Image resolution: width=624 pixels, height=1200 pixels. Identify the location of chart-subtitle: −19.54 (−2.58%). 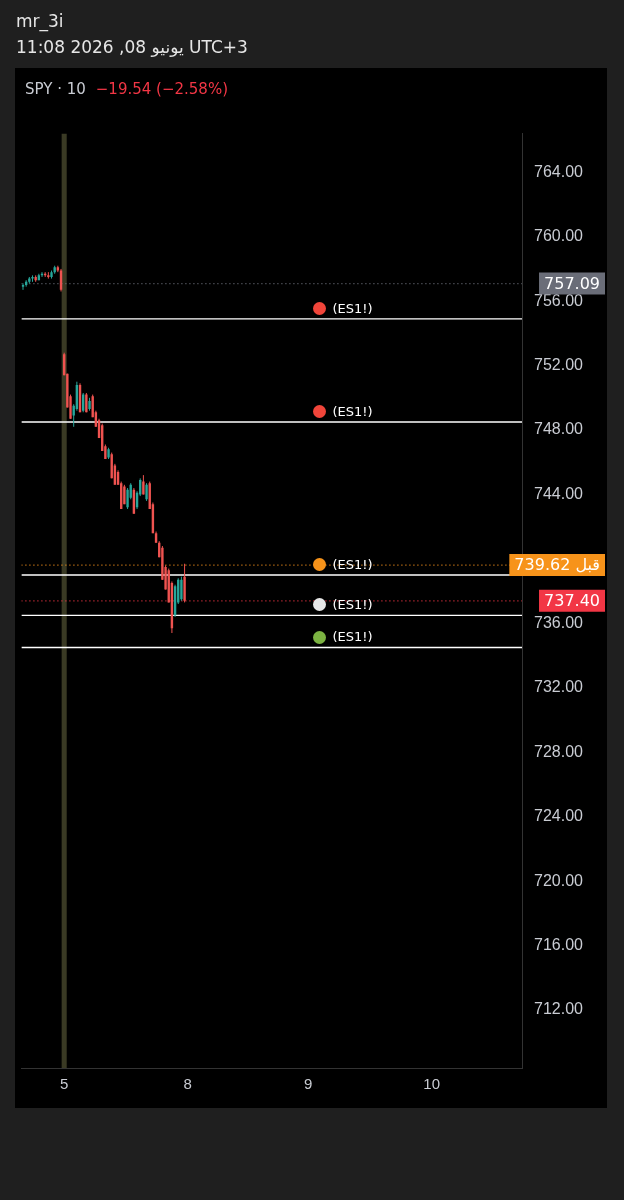
(161, 89).